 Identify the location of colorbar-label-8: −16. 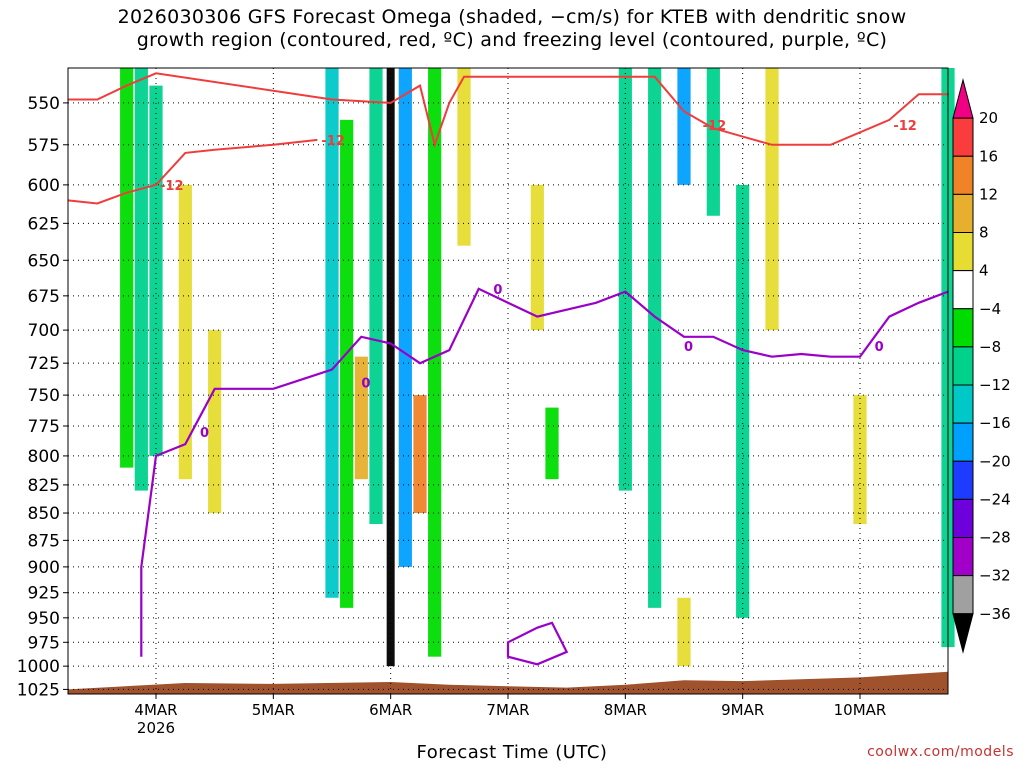
(995, 423).